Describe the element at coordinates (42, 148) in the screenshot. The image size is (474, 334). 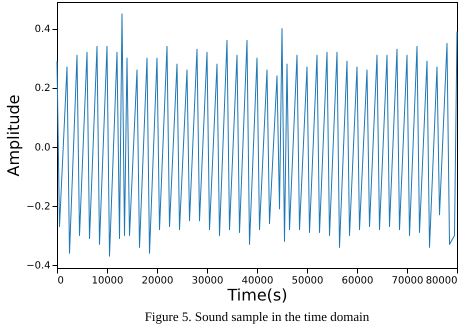
I see `y-tick-label: 0.0` at that location.